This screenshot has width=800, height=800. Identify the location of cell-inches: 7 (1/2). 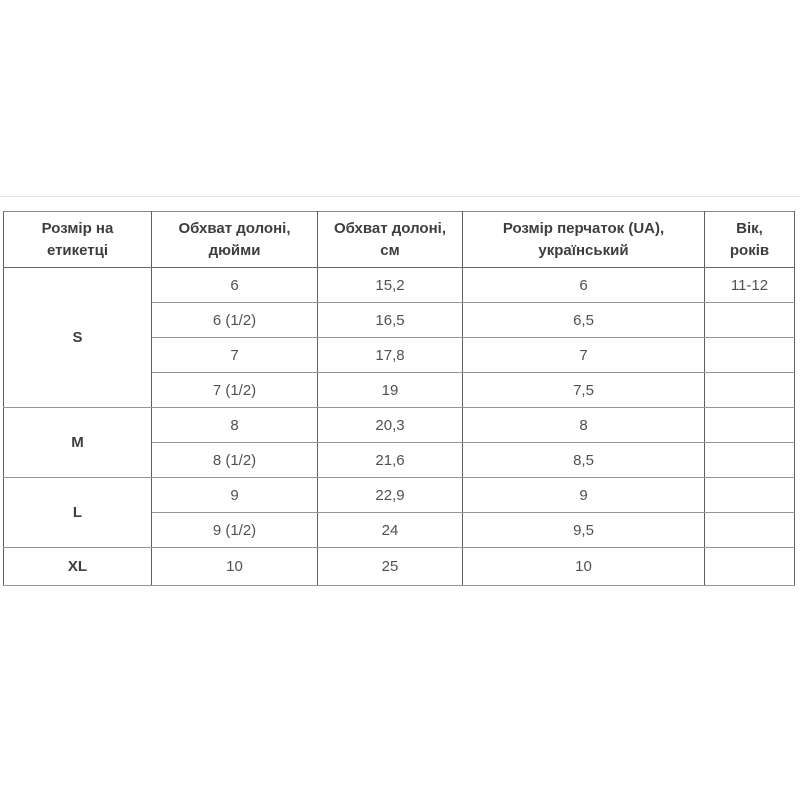
(234, 390).